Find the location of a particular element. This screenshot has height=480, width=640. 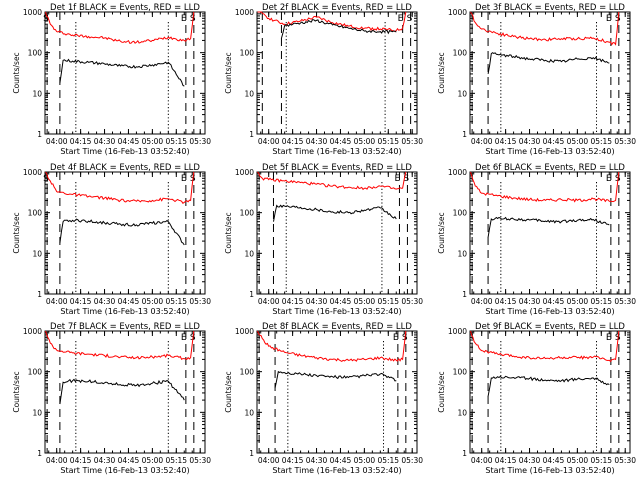

chart-title: Det 7f BLACK = Events, RED = LLD is located at coordinates (125, 327).